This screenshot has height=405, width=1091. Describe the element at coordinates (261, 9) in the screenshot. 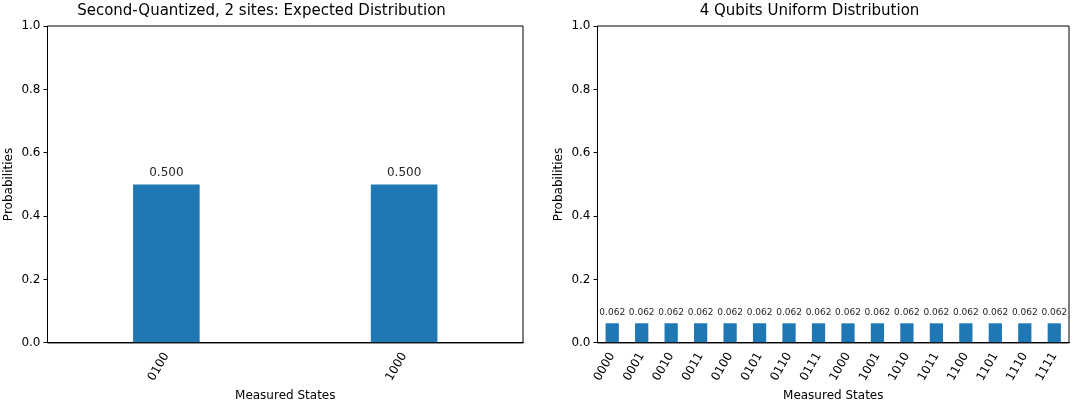

I see `chart-title: Second-Quantized, 2 sites: Expected Distribution` at that location.